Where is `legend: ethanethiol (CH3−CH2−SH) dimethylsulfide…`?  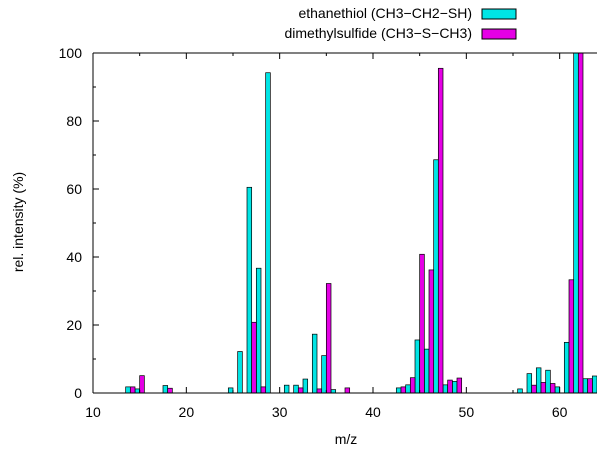
legend: ethanethiol (CH3−CH2−SH) dimethylsulfide… is located at coordinates (400, 23).